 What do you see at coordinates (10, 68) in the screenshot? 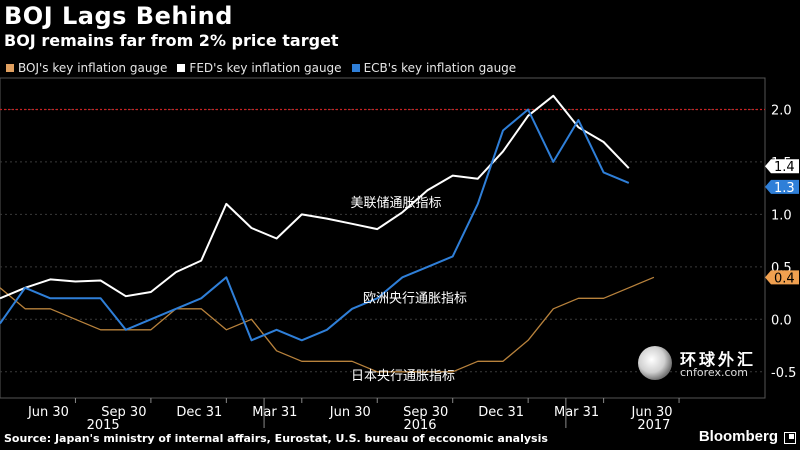
I see `legend-swatch-boj` at bounding box center [10, 68].